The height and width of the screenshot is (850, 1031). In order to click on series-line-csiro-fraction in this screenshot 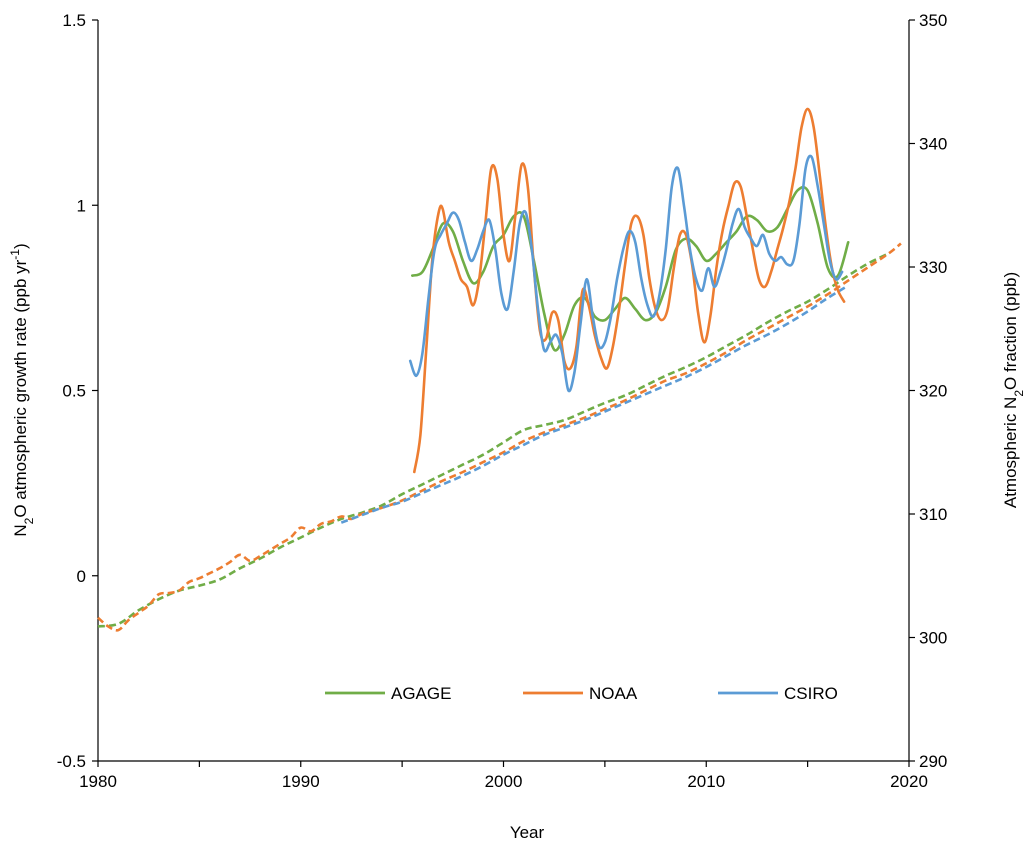, I will do `click(594, 404)`.